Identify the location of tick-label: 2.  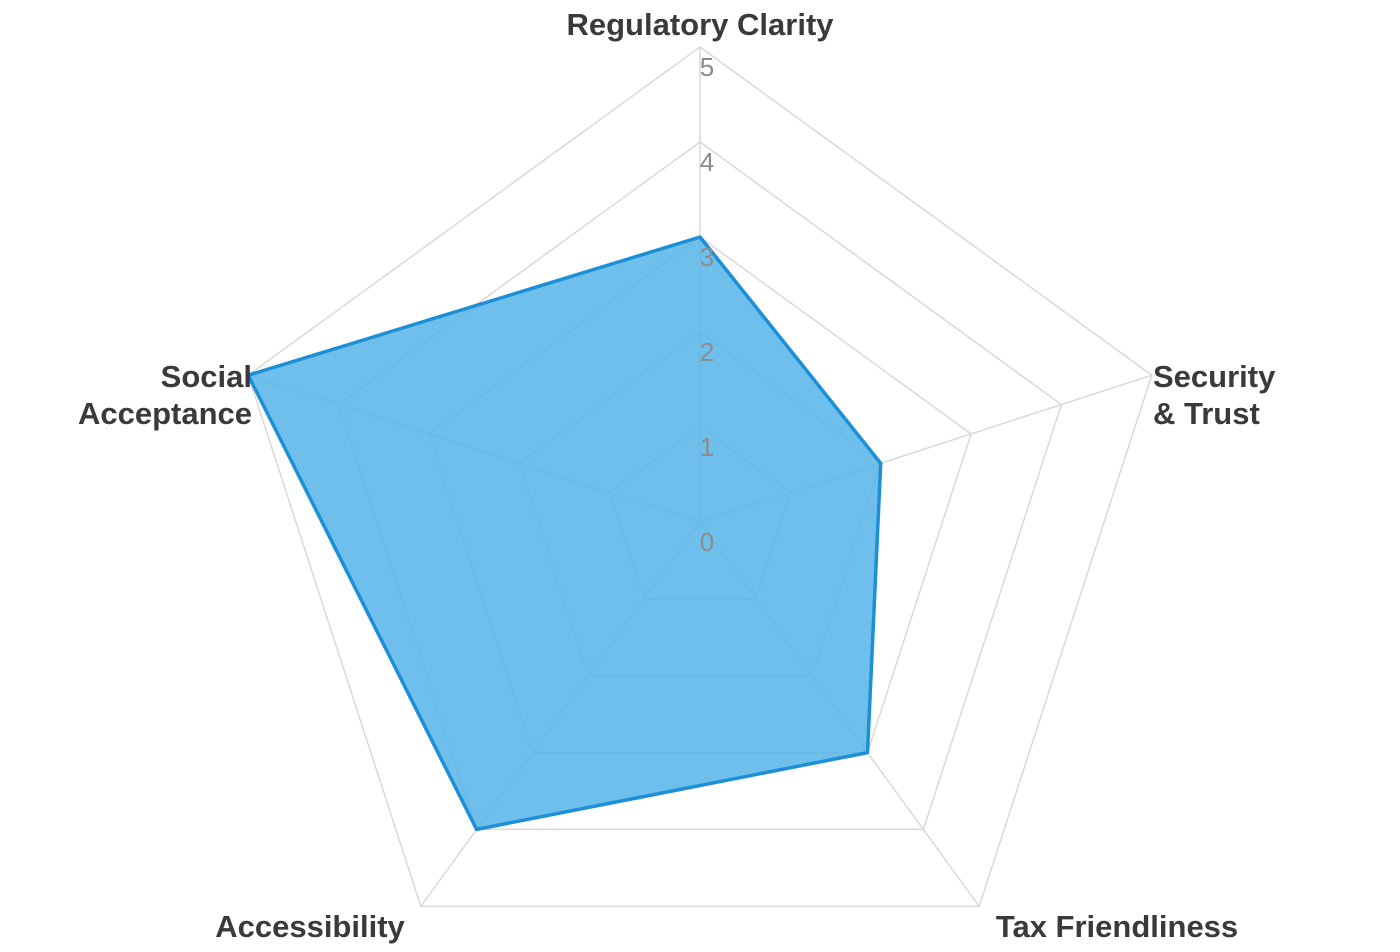
(707, 352).